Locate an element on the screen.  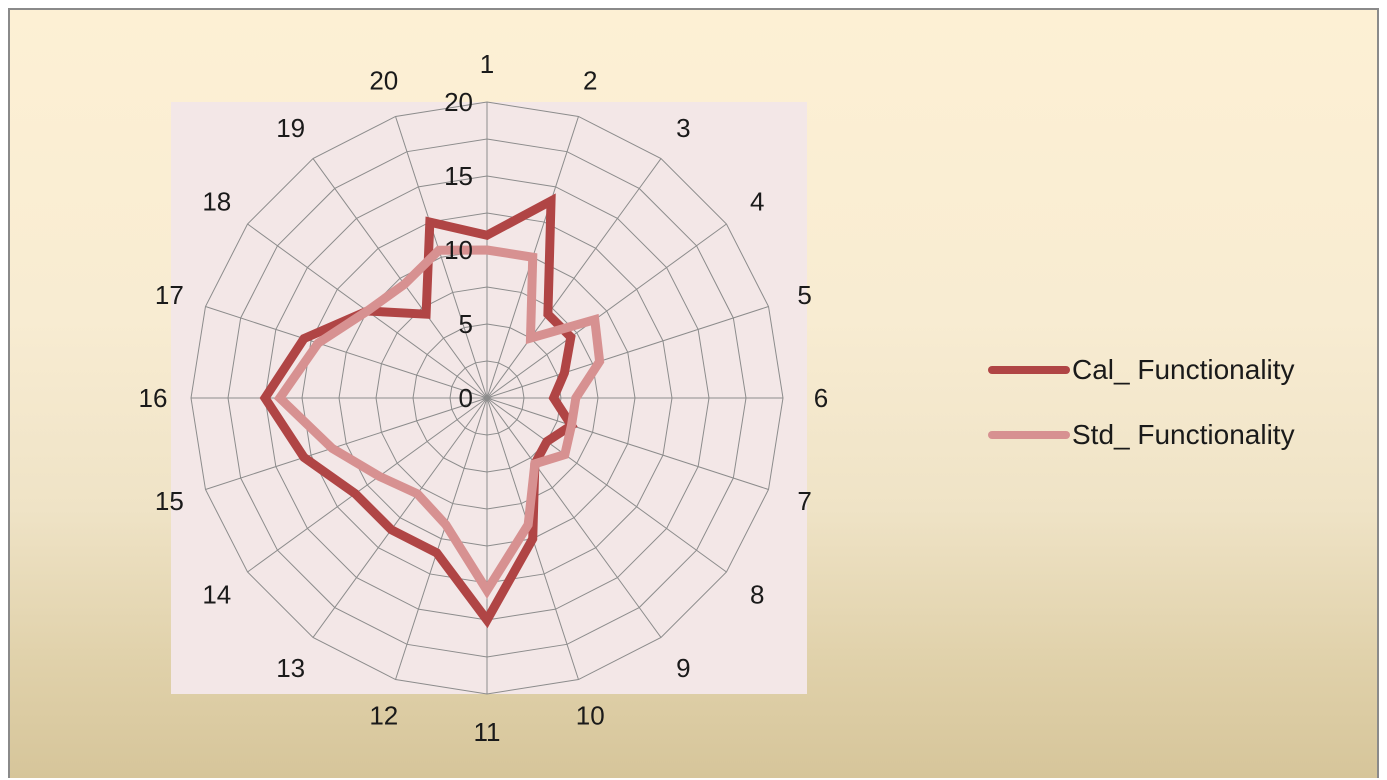
radial-tick-label: 10 is located at coordinates (458, 250).